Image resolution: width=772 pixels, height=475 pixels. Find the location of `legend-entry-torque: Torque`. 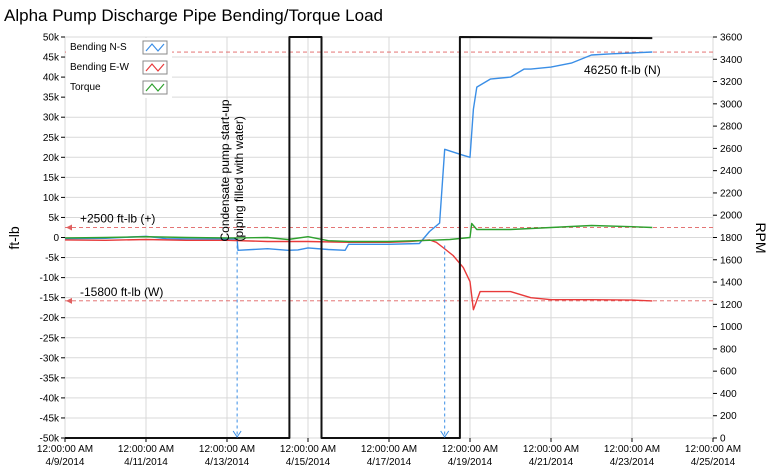

legend-entry-torque: Torque is located at coordinates (85, 87).